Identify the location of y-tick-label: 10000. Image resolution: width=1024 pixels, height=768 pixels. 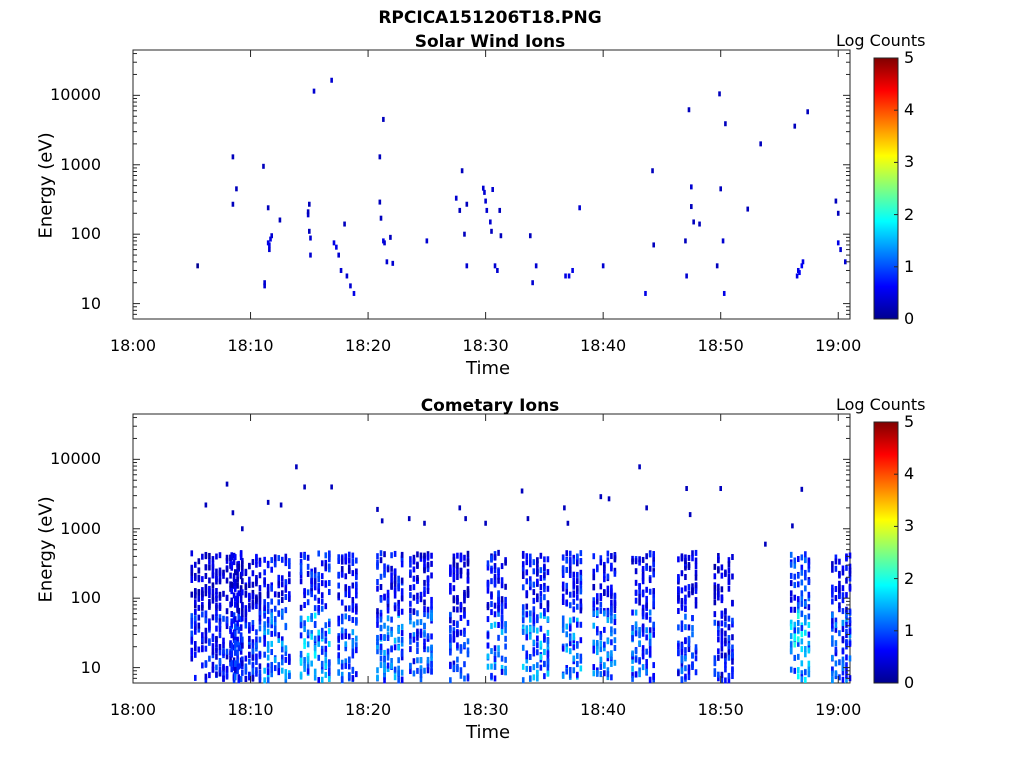
(75, 95).